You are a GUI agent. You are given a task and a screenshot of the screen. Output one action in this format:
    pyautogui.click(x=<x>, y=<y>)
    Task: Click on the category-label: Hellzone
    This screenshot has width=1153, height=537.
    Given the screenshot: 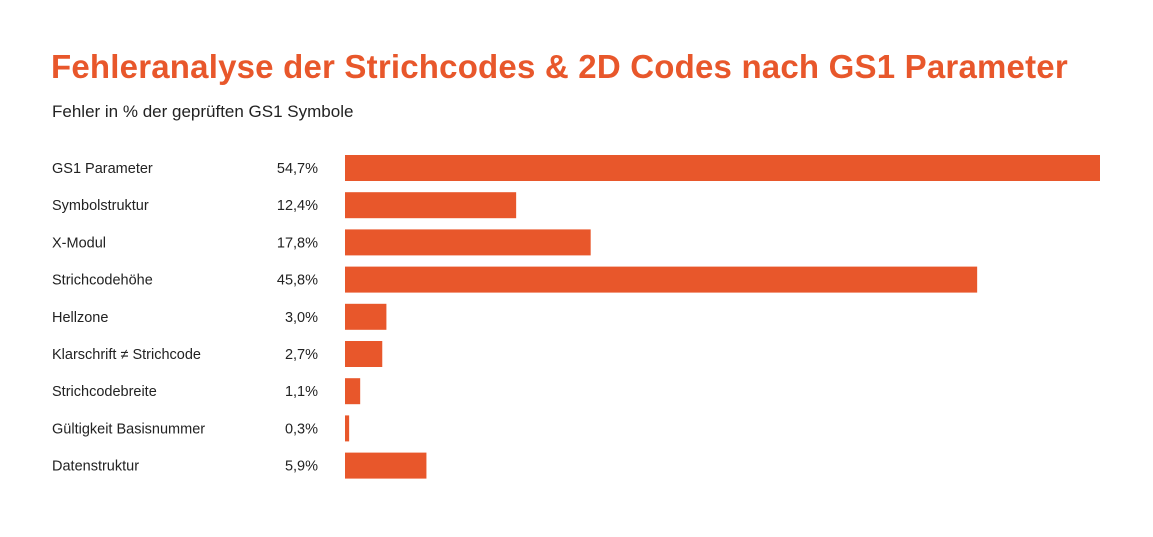 What is the action you would take?
    pyautogui.click(x=80, y=318)
    